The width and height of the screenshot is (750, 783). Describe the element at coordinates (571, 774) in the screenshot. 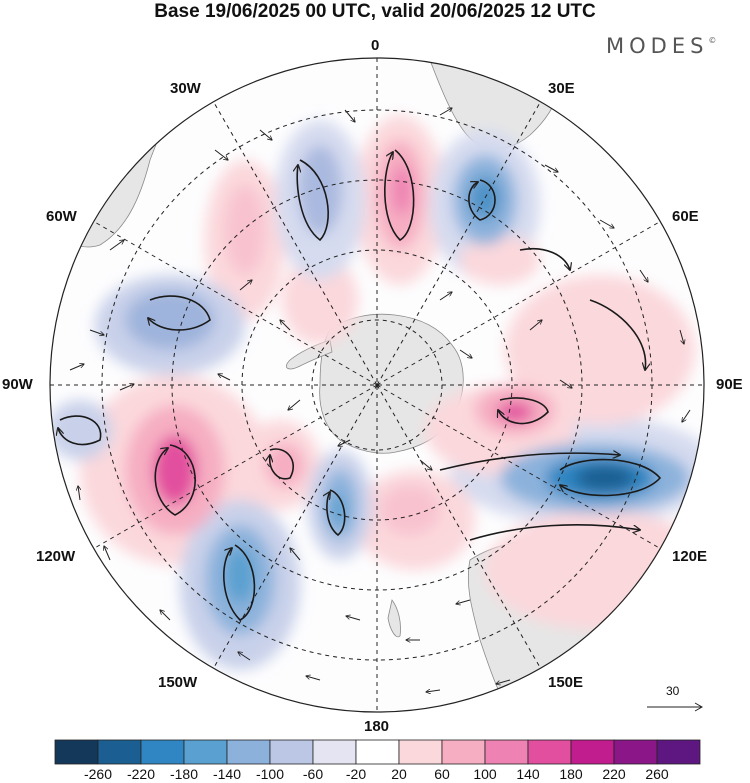

I see `colorbar-tick-label: 180` at that location.